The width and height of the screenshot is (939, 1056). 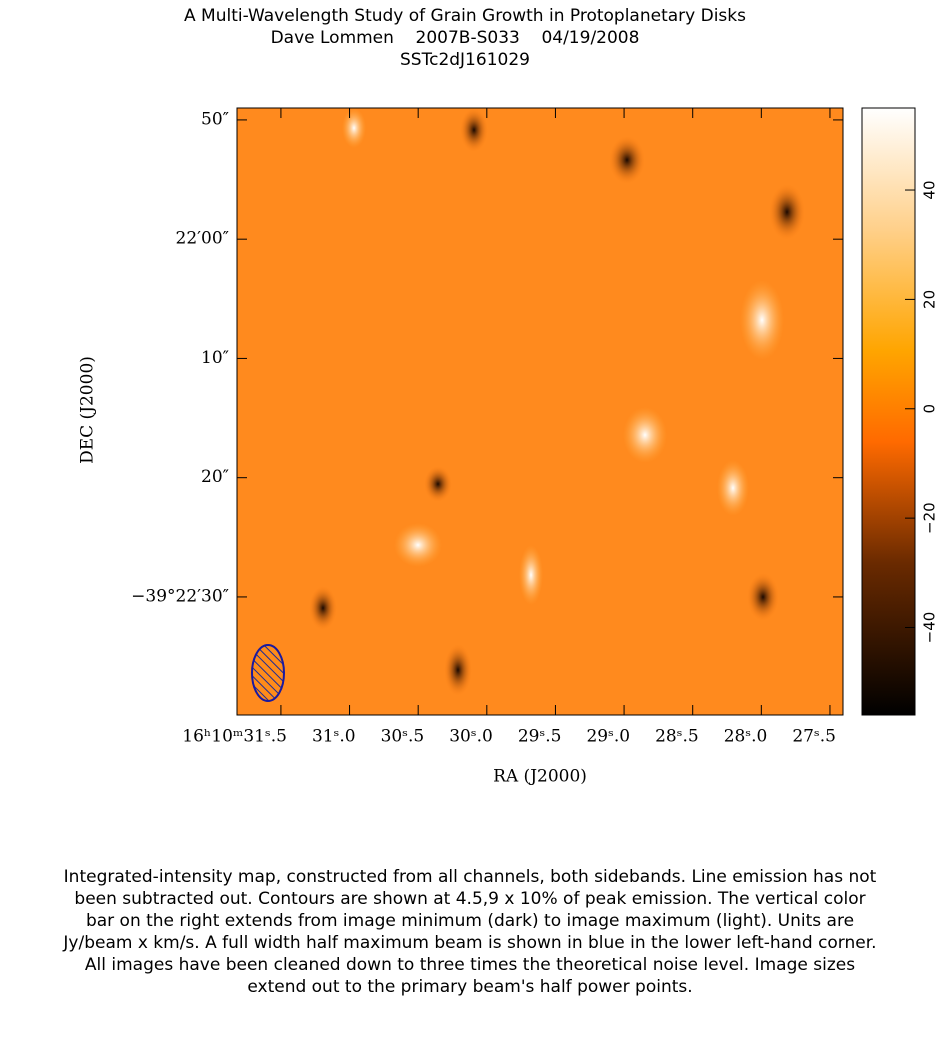 What do you see at coordinates (180, 596) in the screenshot?
I see `y-tick-label: −39°22′30″` at bounding box center [180, 596].